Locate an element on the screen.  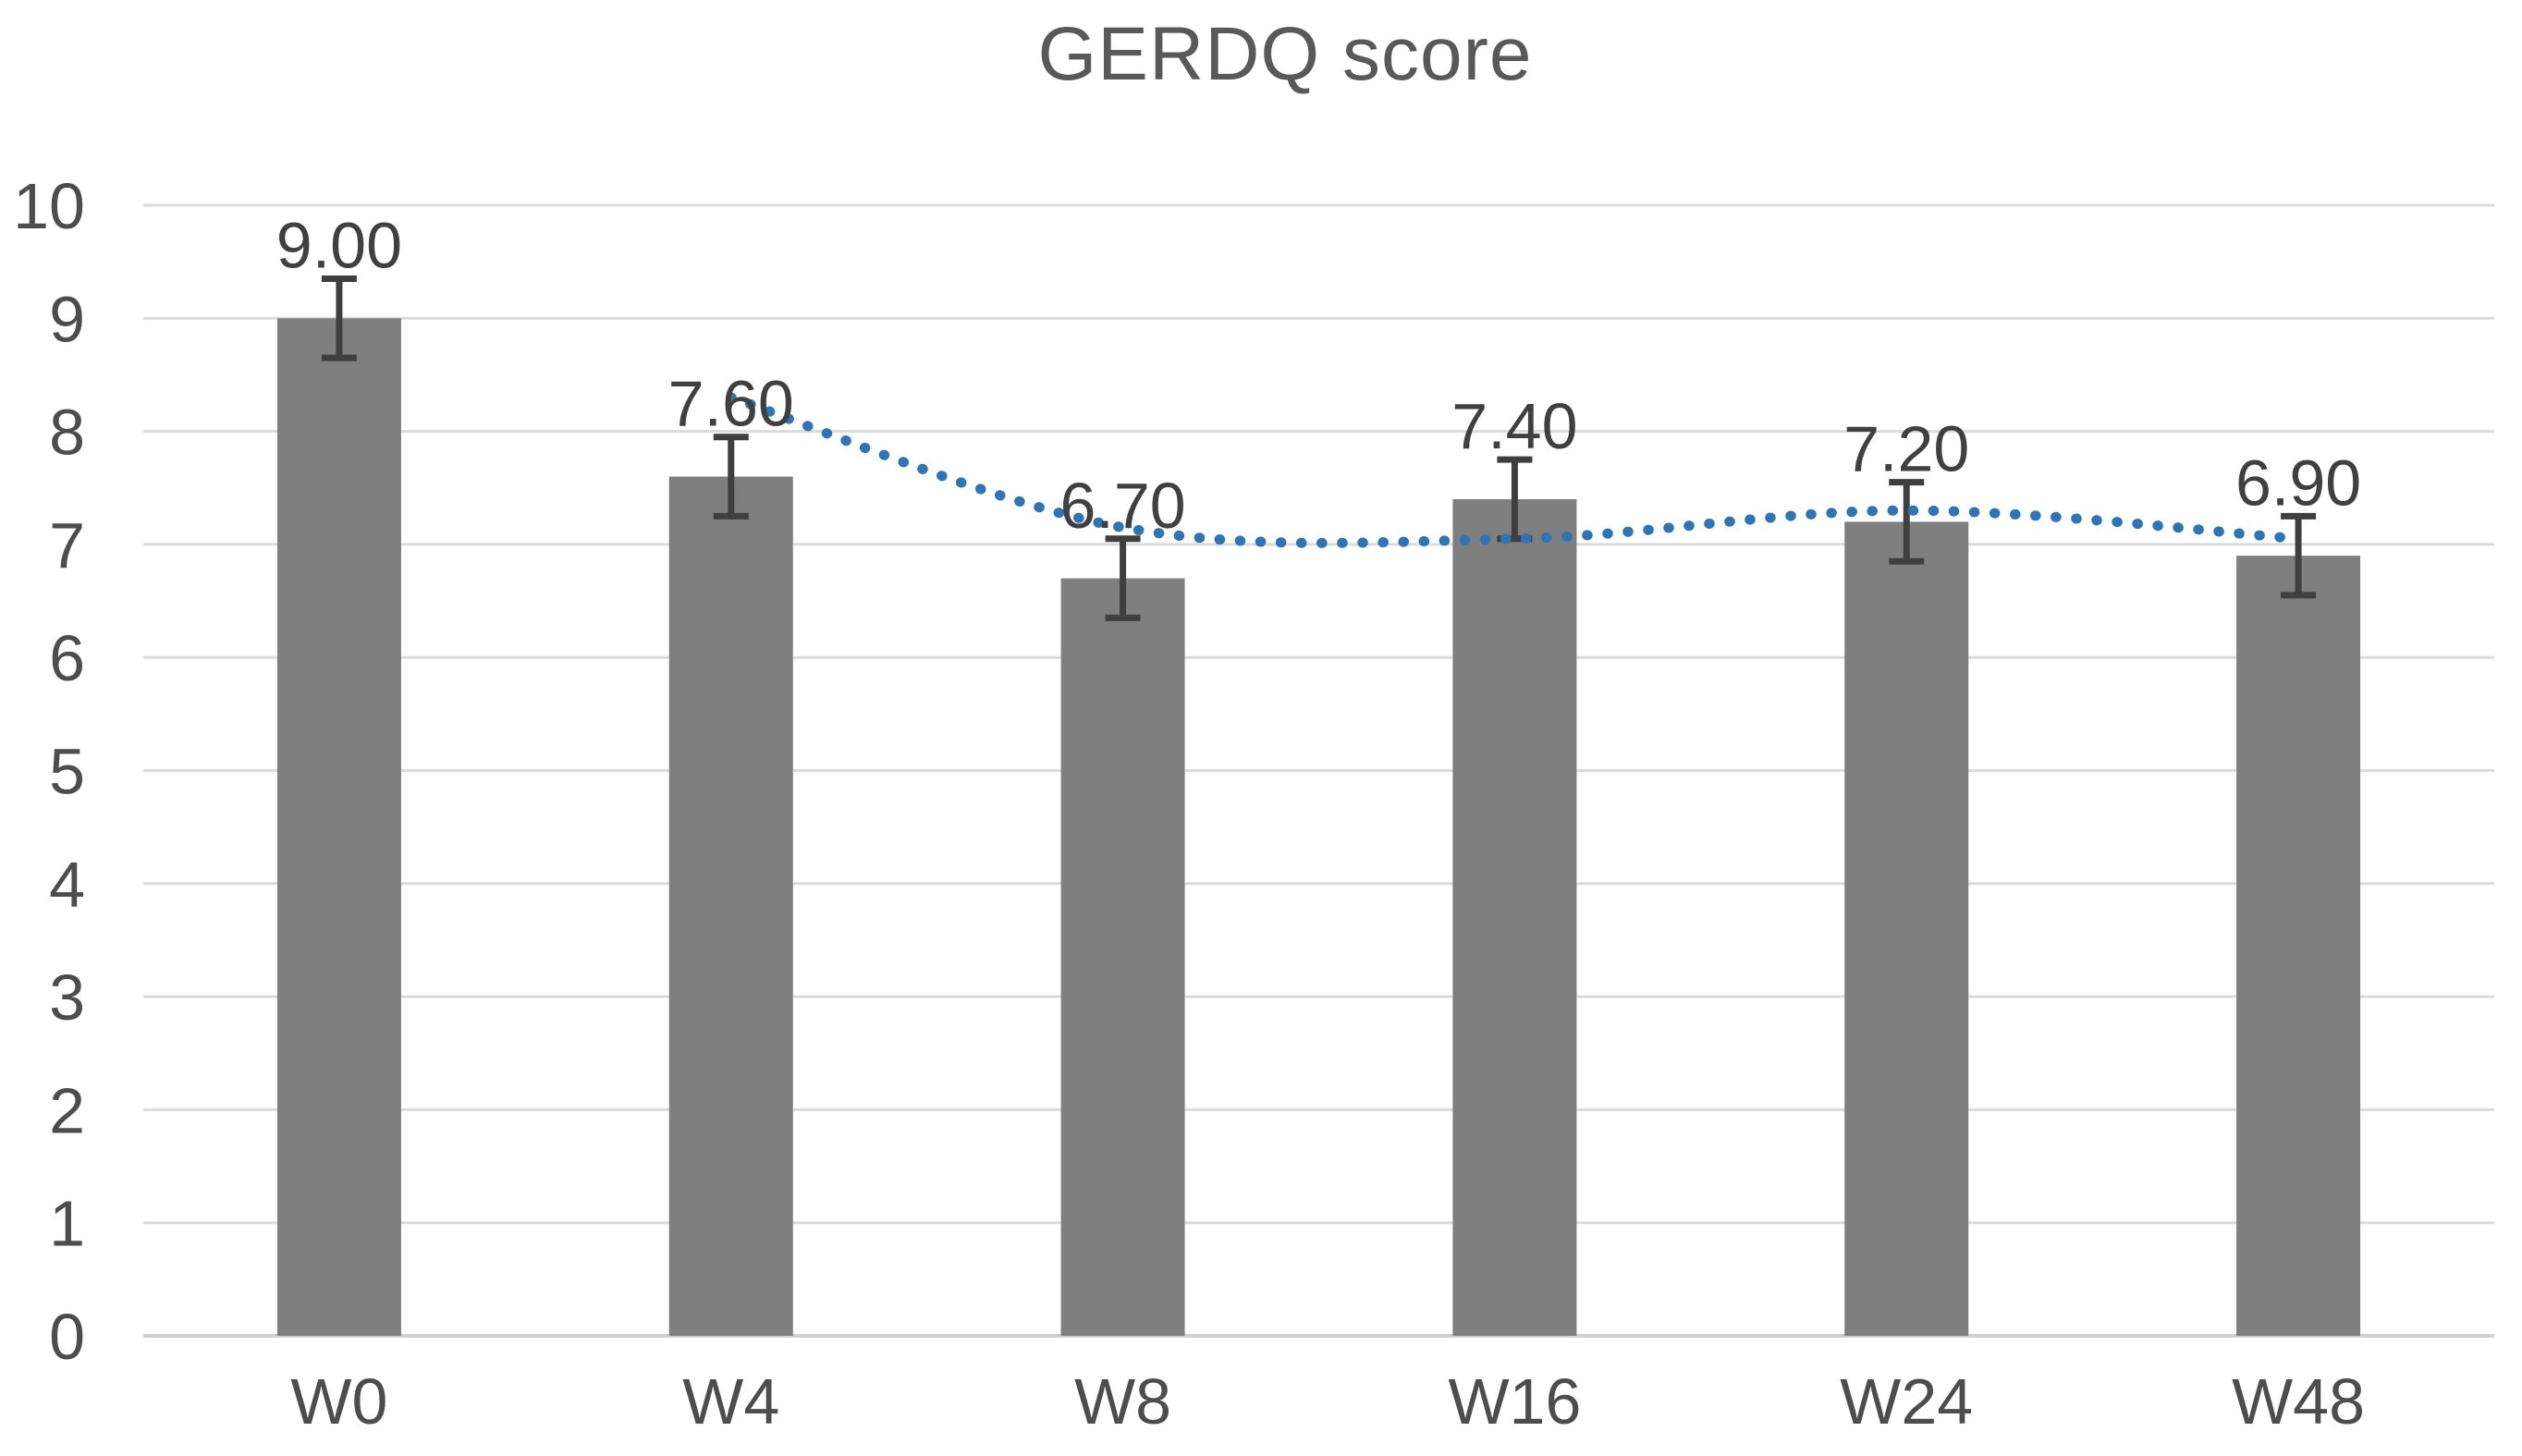
y-tick-label: 0 is located at coordinates (67, 1337).